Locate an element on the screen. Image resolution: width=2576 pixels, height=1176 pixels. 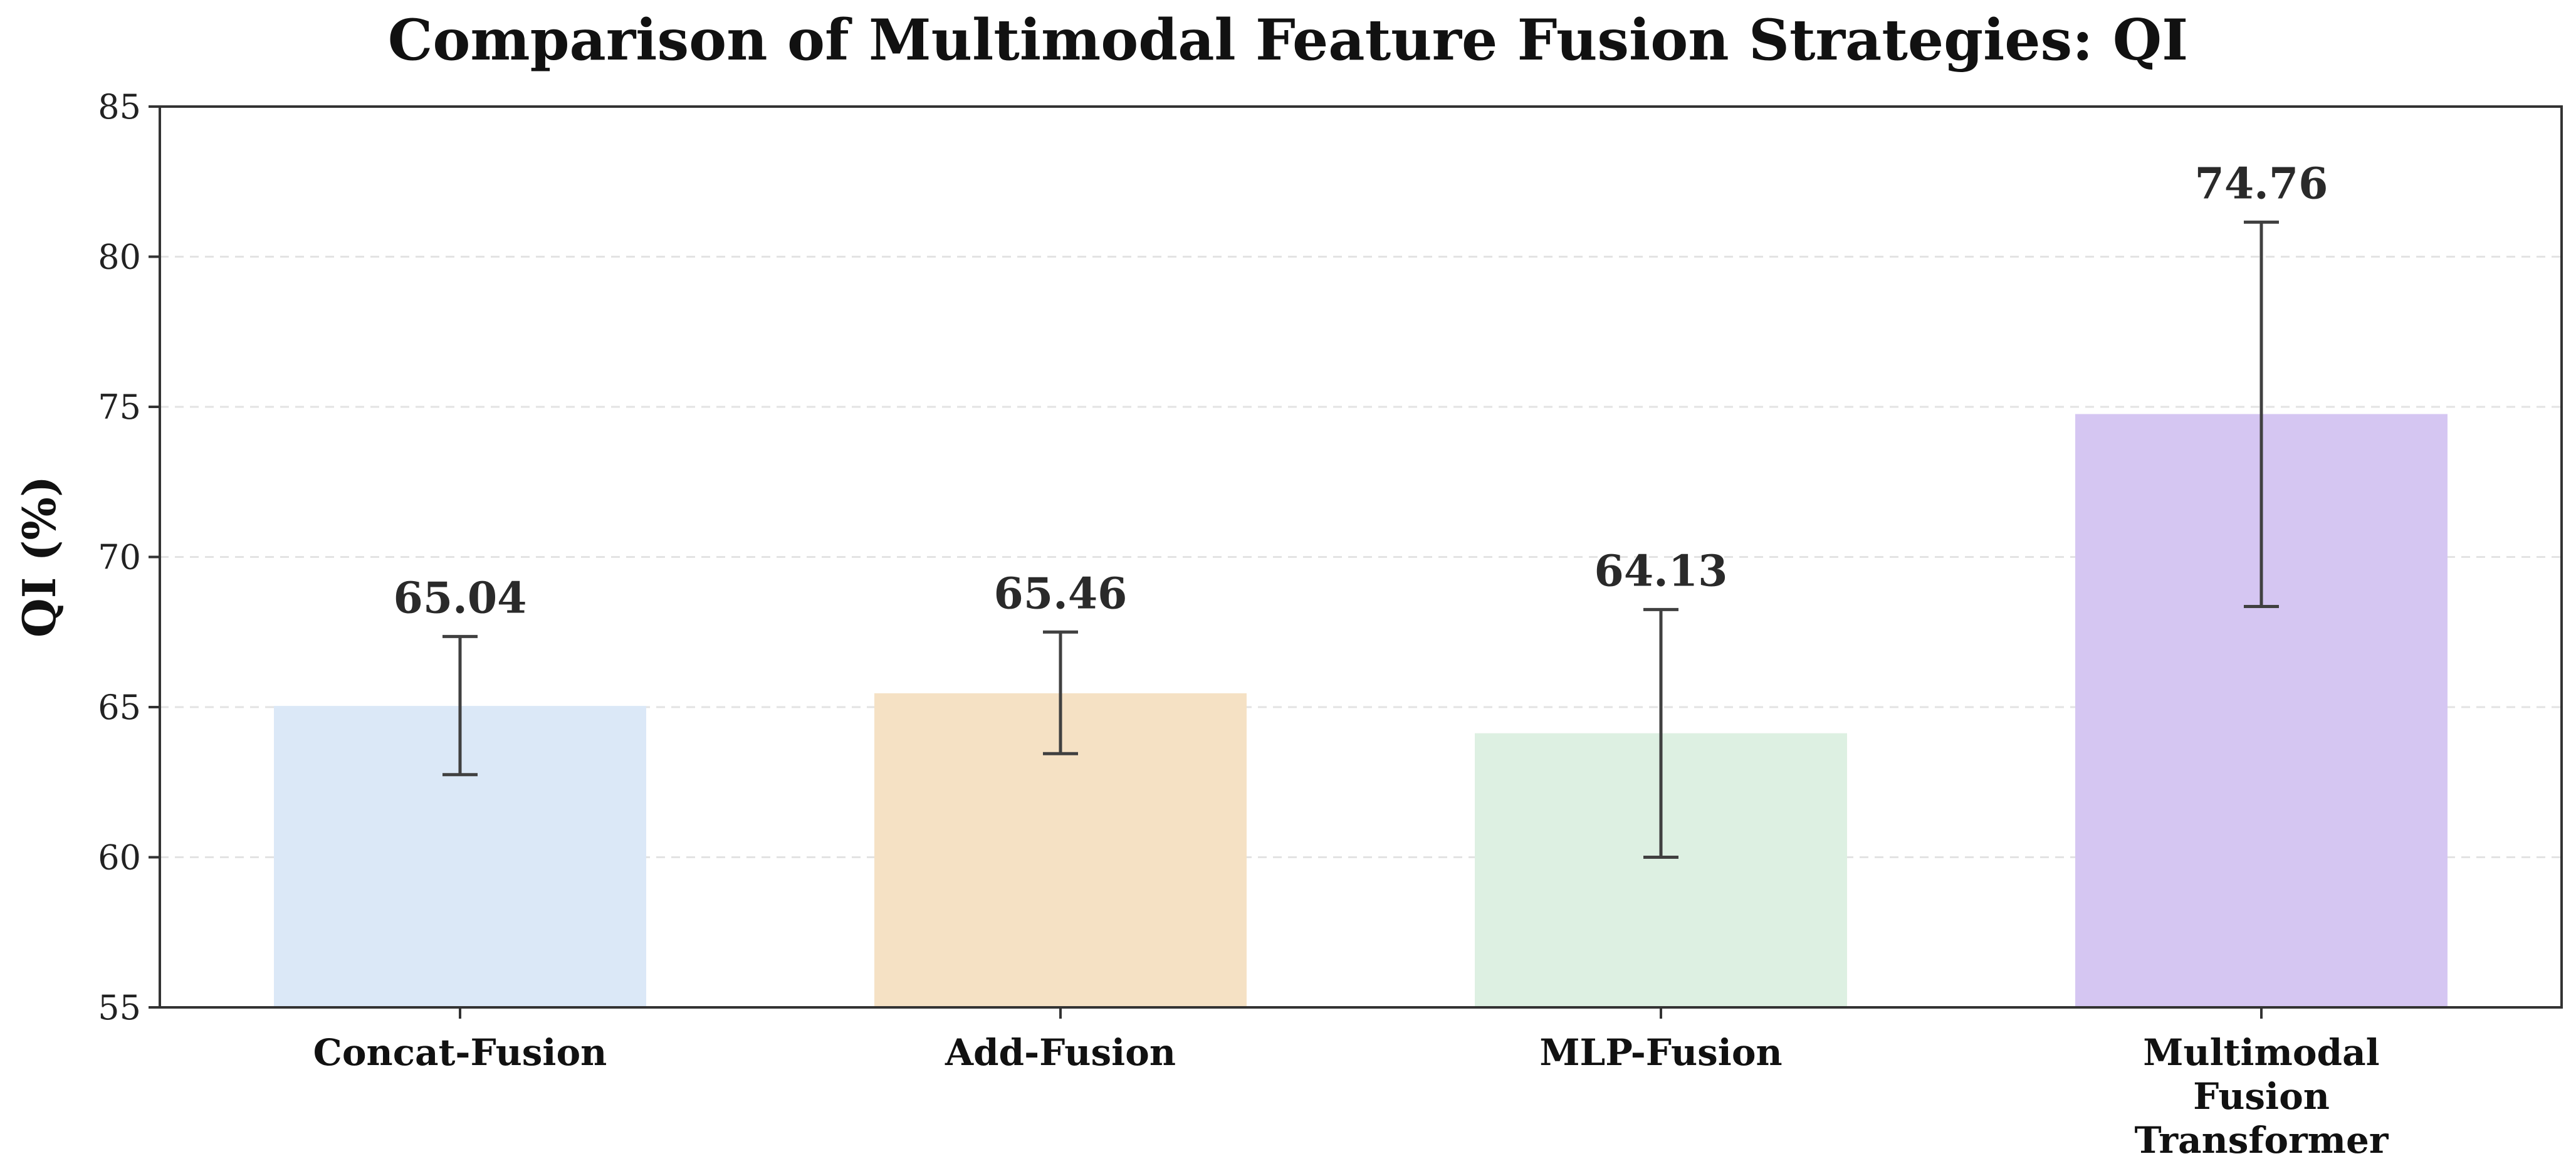
x-tick-label: MLP-Fusion is located at coordinates (1660, 1053).